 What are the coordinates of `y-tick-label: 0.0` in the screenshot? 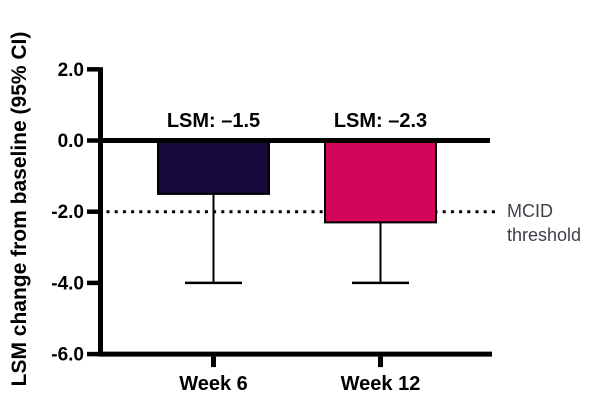 It's located at (71, 141).